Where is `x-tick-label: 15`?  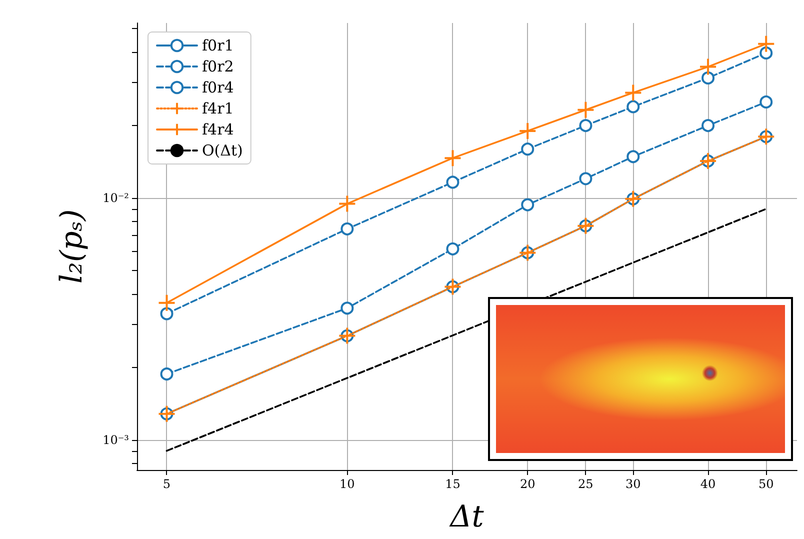
x-tick-label: 15 is located at coordinates (452, 484).